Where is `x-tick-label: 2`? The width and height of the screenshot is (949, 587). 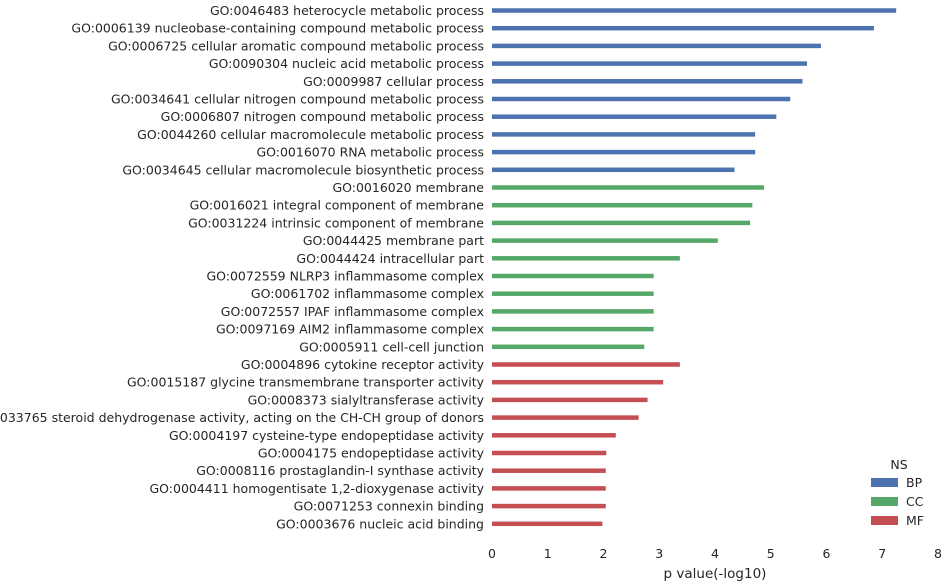
x-tick-label: 2 is located at coordinates (604, 553).